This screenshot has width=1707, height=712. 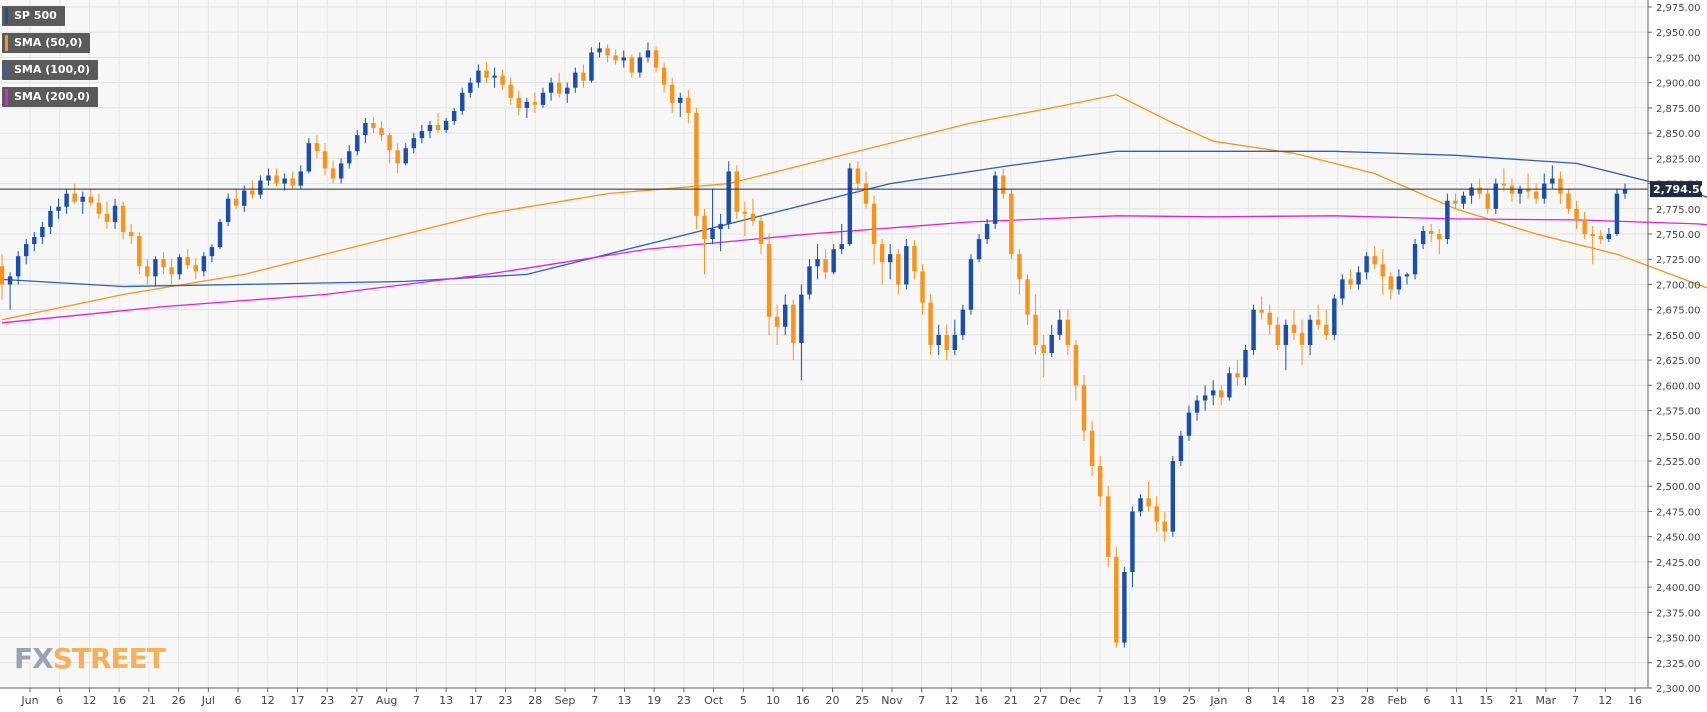 What do you see at coordinates (1218, 700) in the screenshot?
I see `x-tick-label: Jan` at bounding box center [1218, 700].